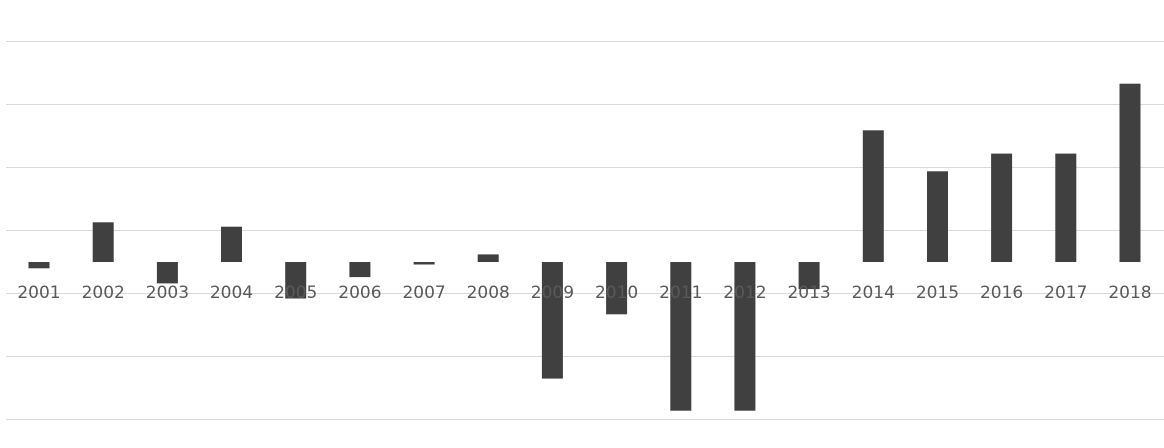 The height and width of the screenshot is (448, 1164). Describe the element at coordinates (231, 293) in the screenshot. I see `x-tick-label-2004: 2004` at that location.